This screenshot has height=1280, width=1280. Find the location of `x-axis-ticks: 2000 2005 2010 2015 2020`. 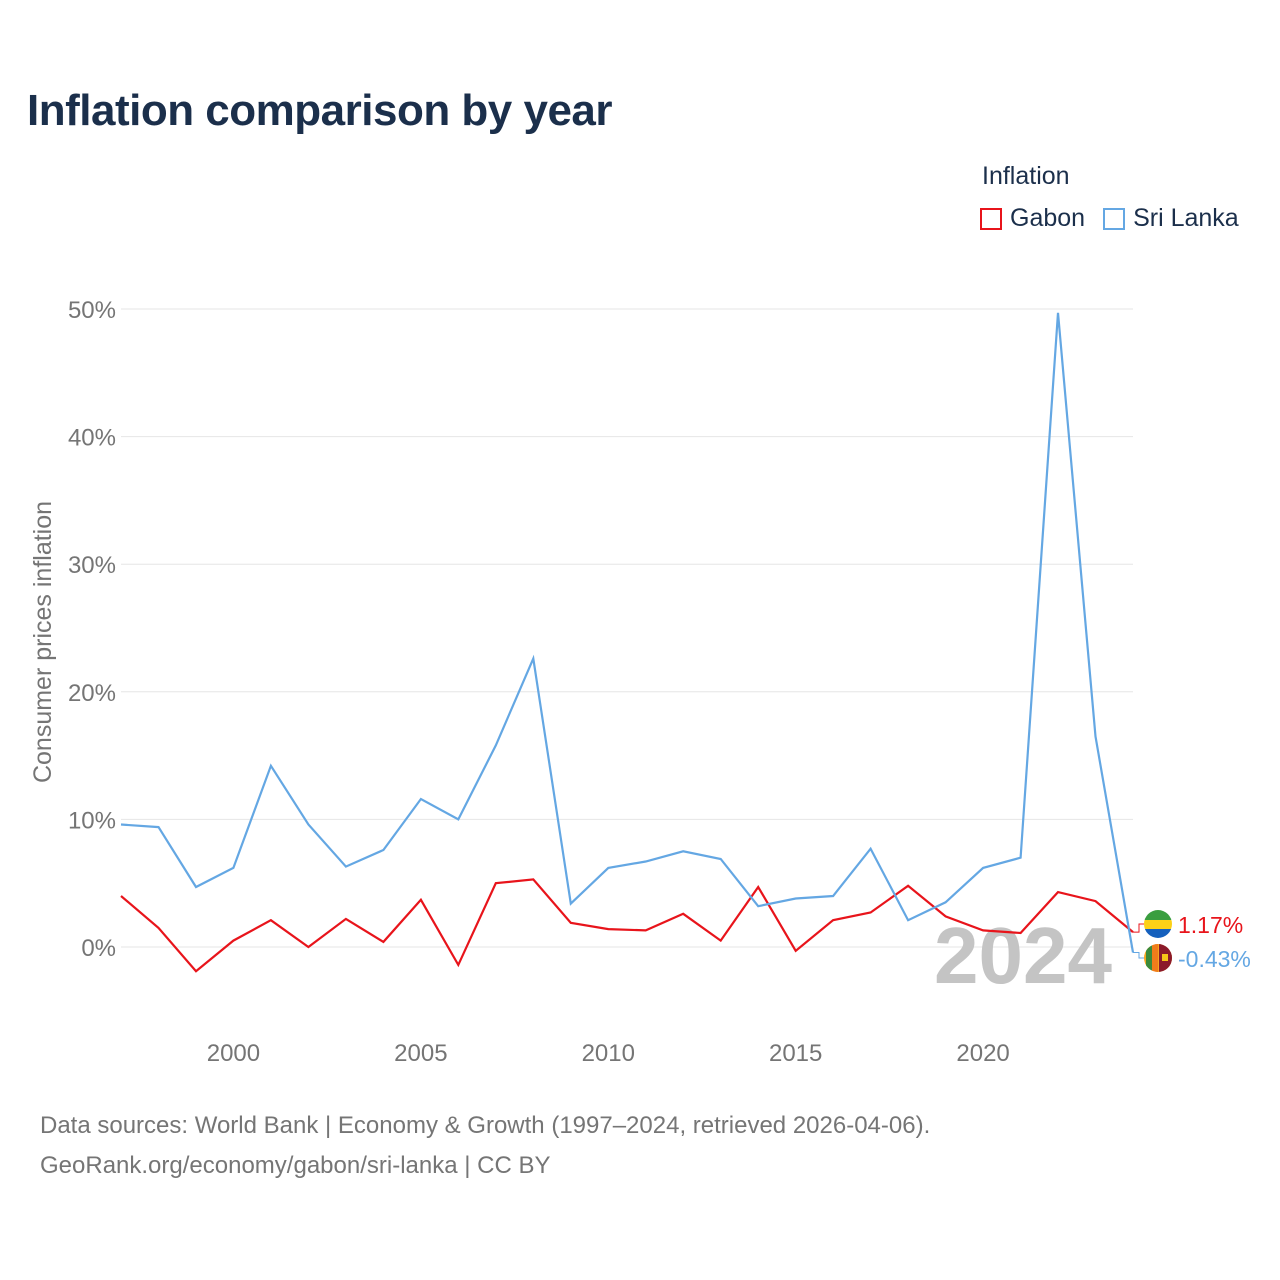

x-axis-ticks: 2000 2005 2010 2015 2020 is located at coordinates (608, 1053).